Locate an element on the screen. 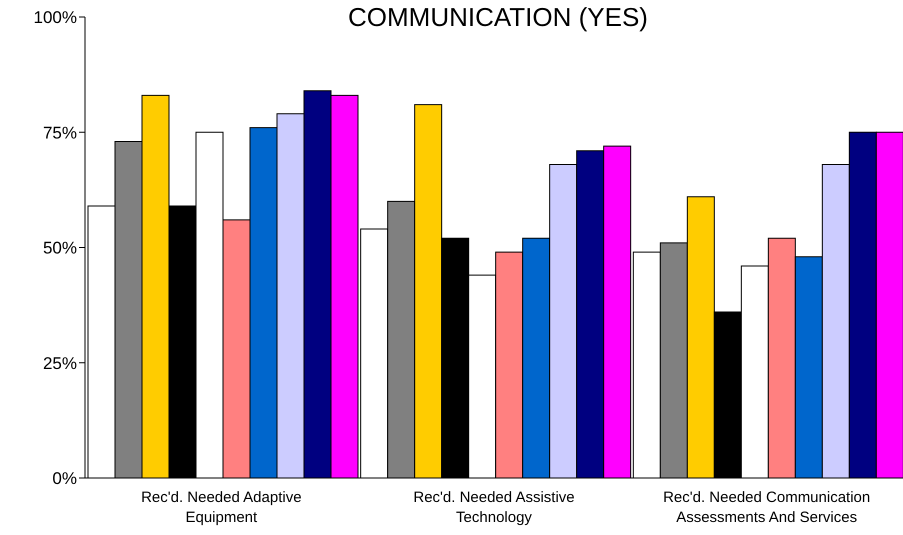 This screenshot has width=903, height=535. y-tick-label: 25% is located at coordinates (59, 363).